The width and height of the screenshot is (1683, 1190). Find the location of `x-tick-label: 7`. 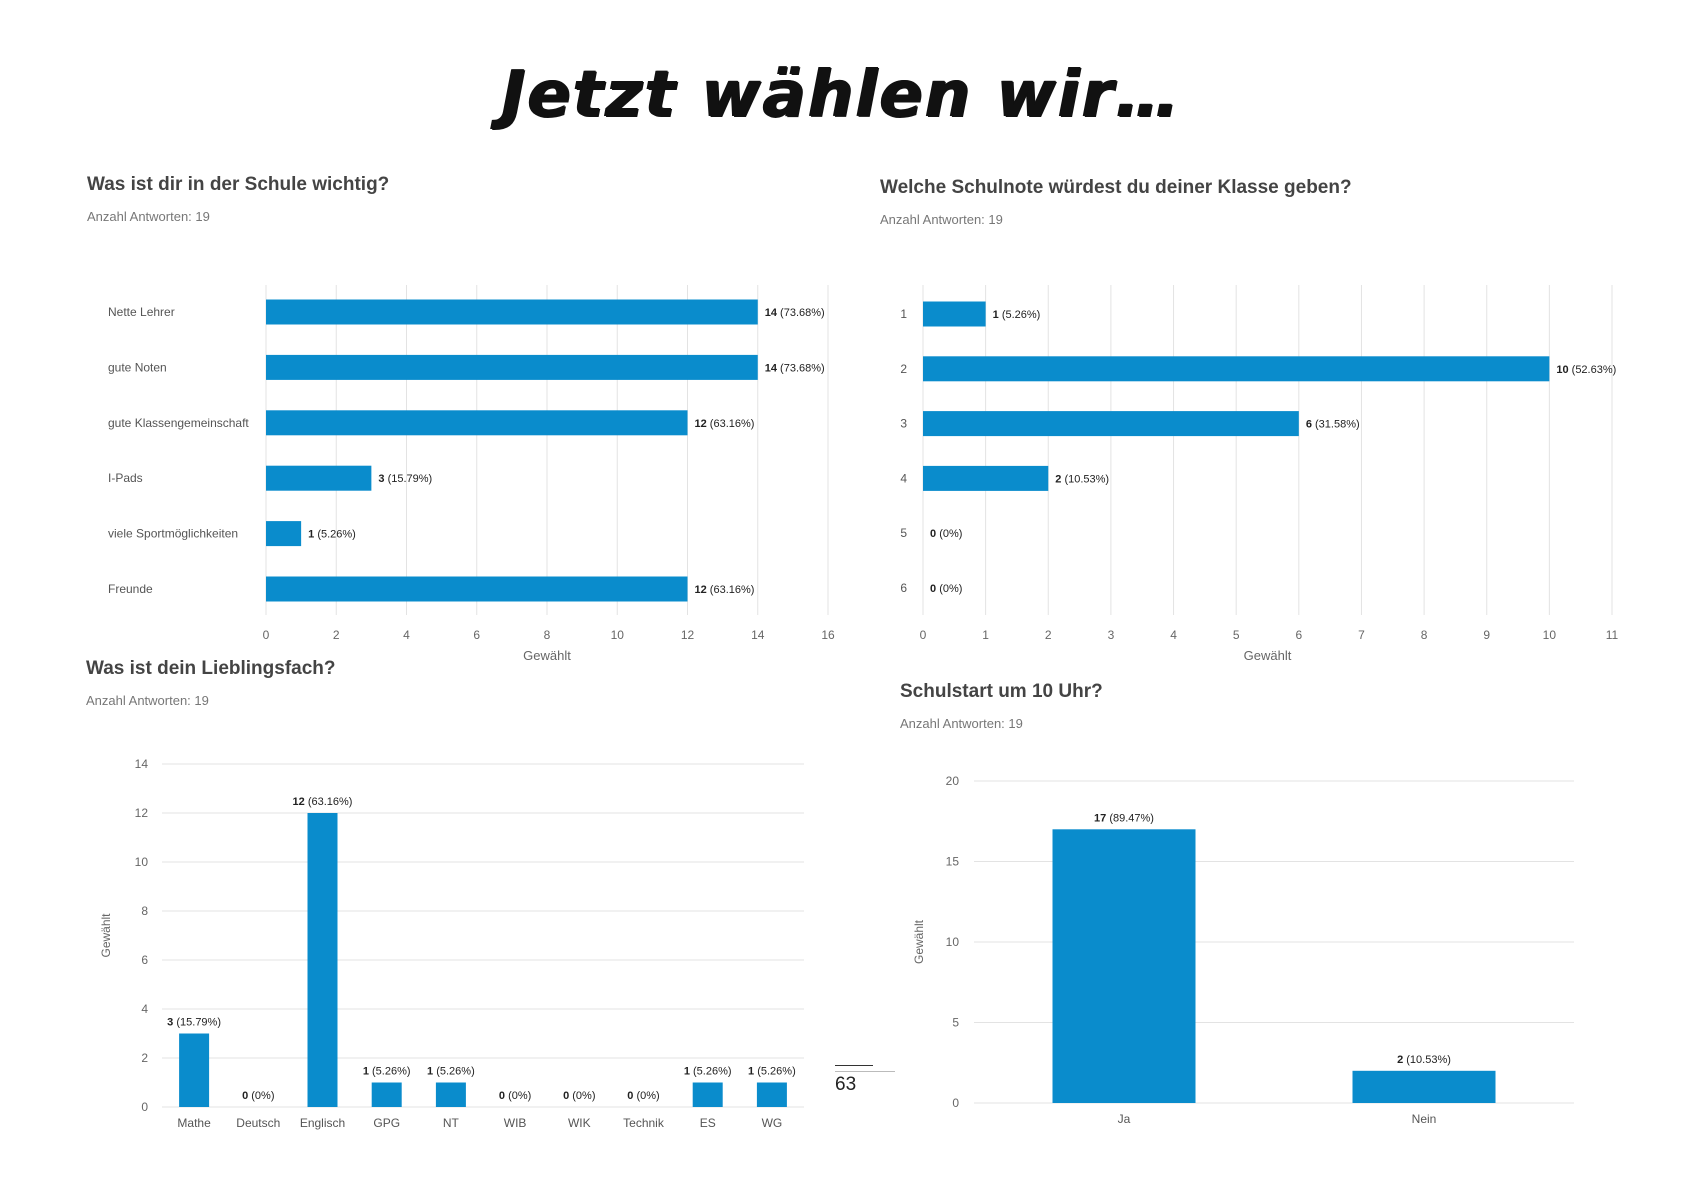

x-tick-label: 7 is located at coordinates (1361, 635).